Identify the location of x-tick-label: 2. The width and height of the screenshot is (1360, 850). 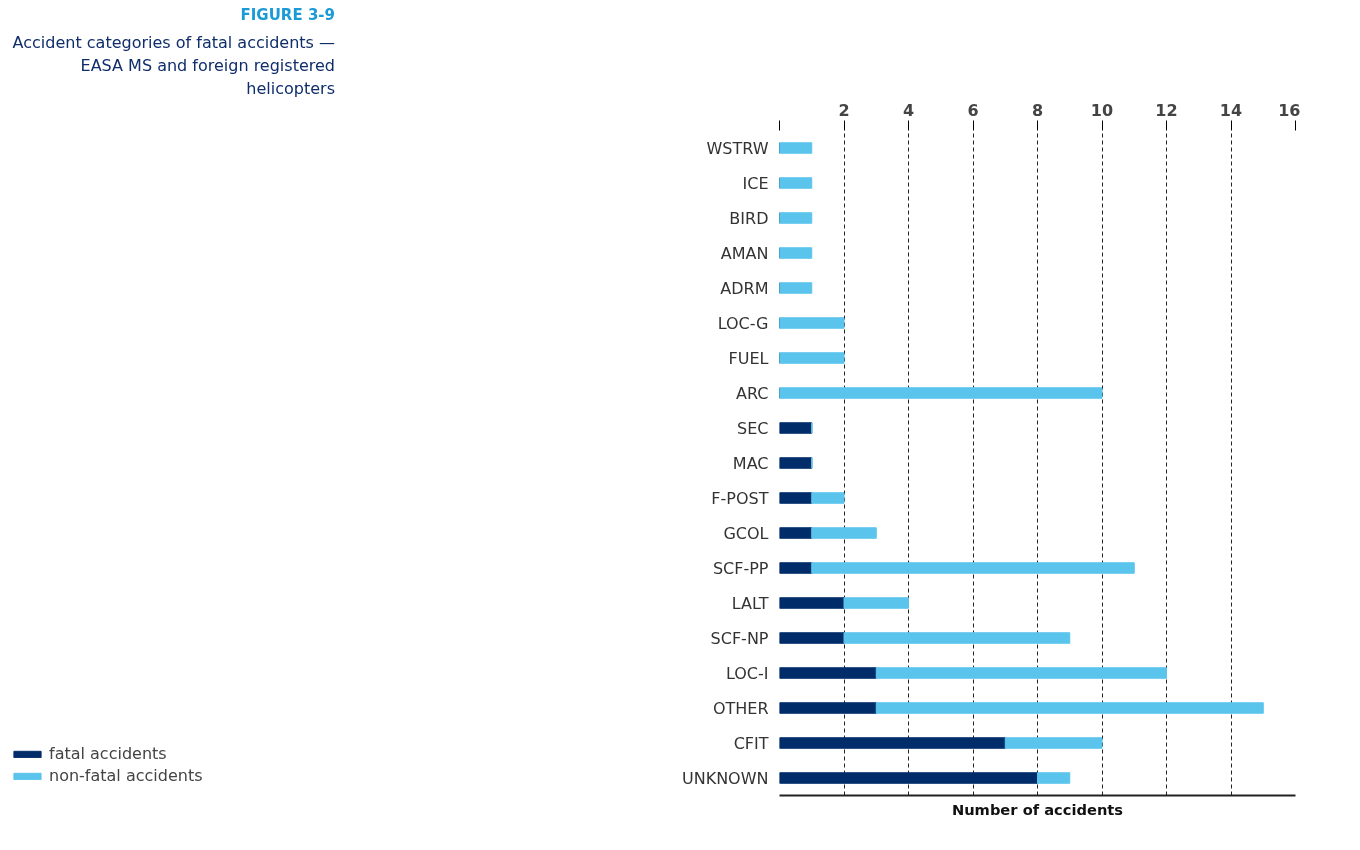
(844, 110).